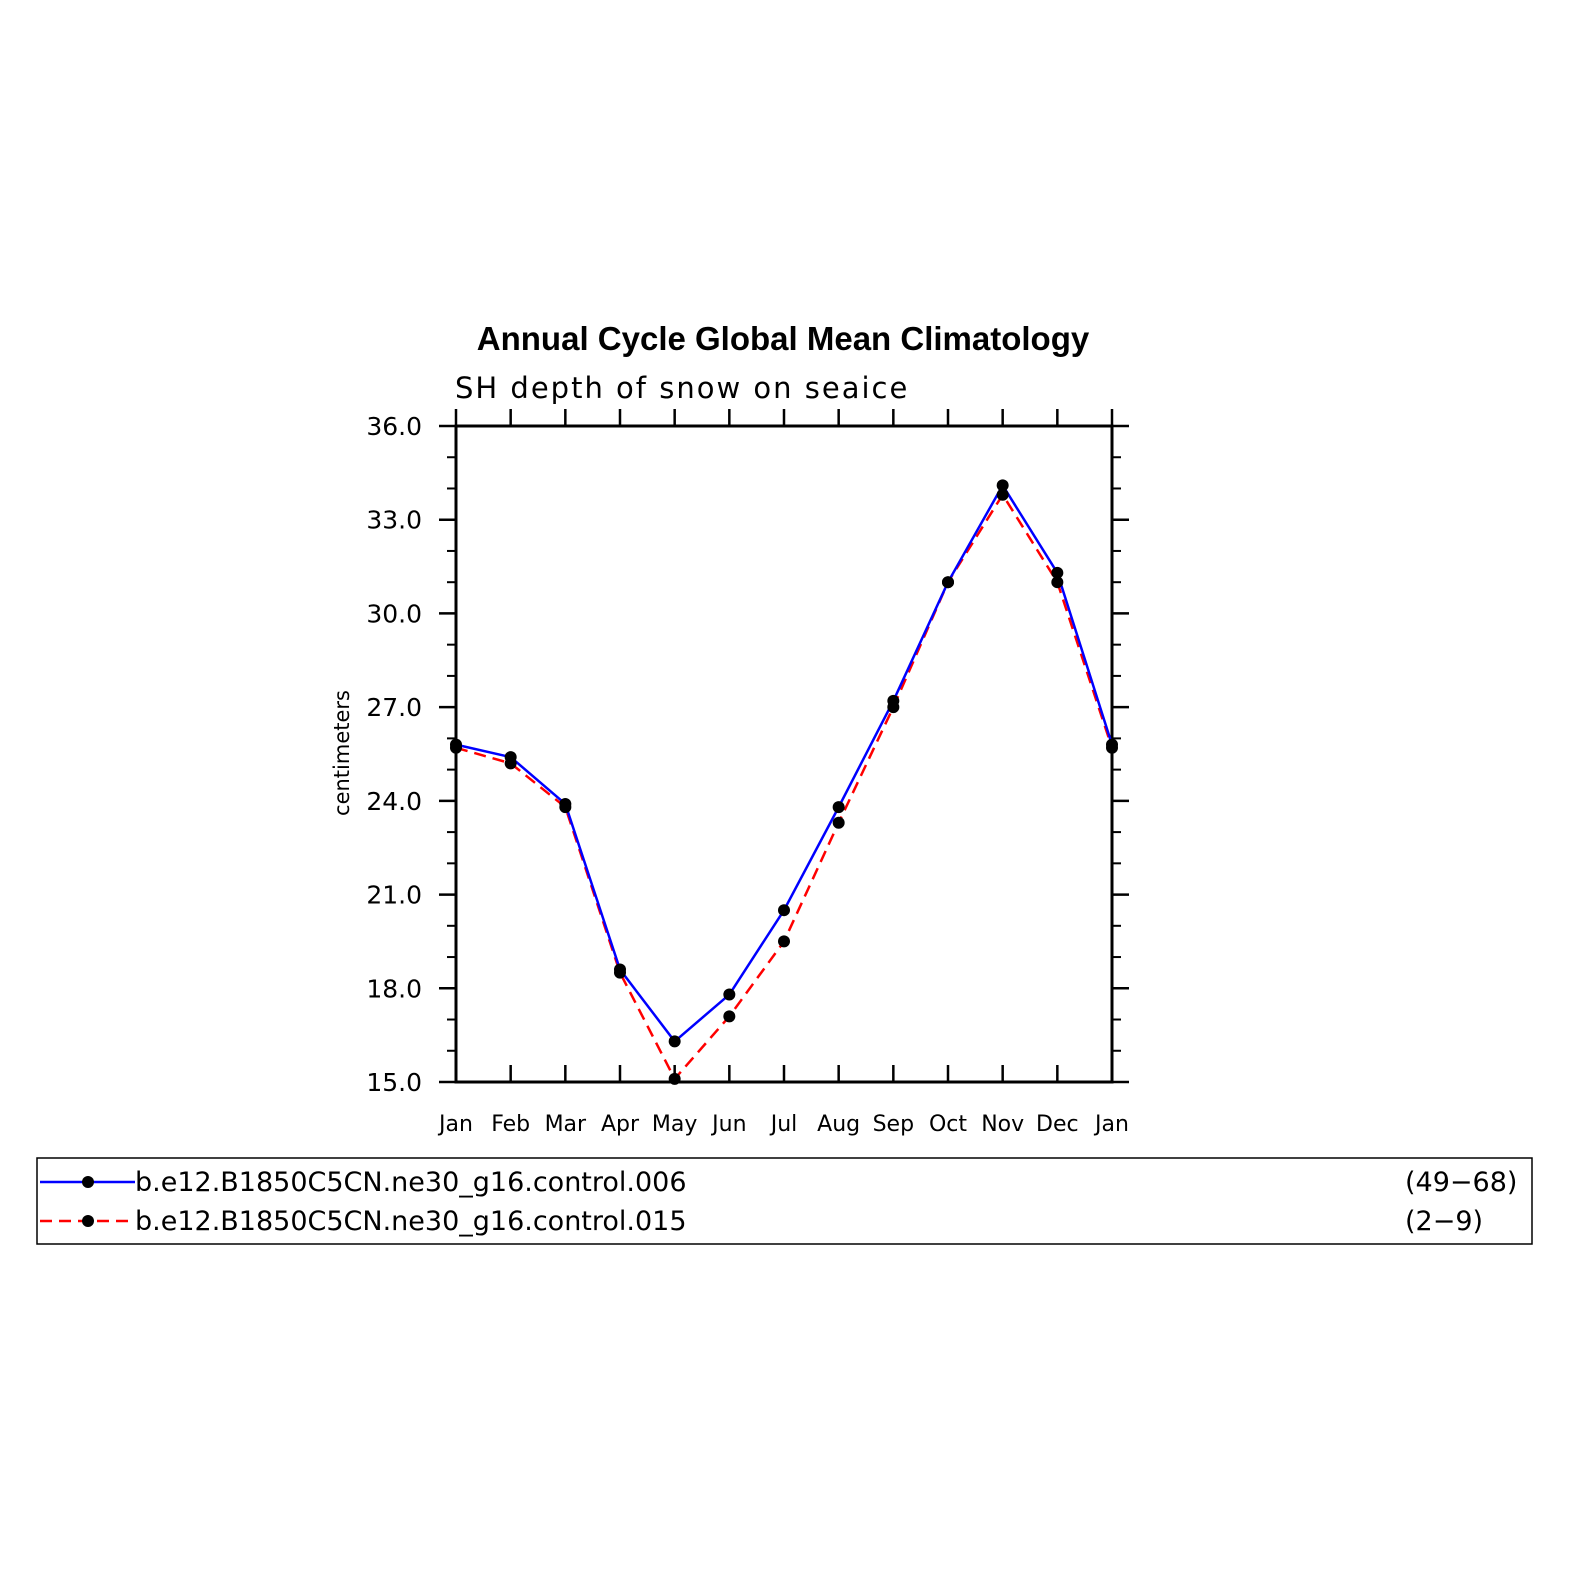  What do you see at coordinates (1057, 1124) in the screenshot?
I see `x-tick-label: Dec` at bounding box center [1057, 1124].